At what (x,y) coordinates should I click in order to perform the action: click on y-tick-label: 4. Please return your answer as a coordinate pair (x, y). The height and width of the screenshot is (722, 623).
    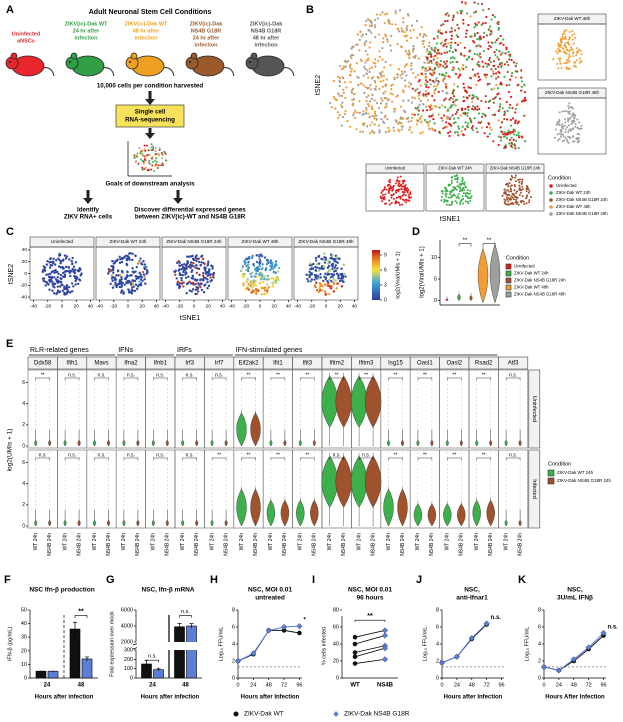
    Looking at the image, I should click on (539, 644).